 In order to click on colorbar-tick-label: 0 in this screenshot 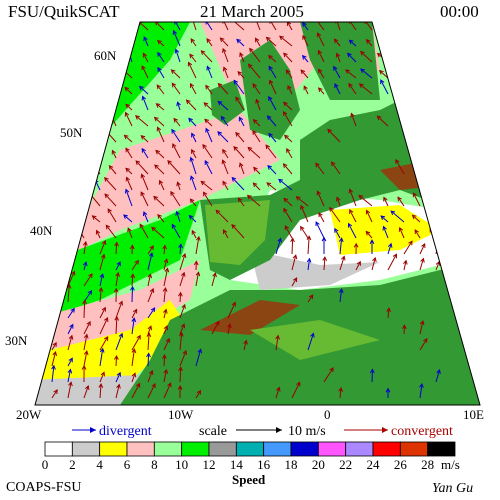, I will do `click(45, 464)`.